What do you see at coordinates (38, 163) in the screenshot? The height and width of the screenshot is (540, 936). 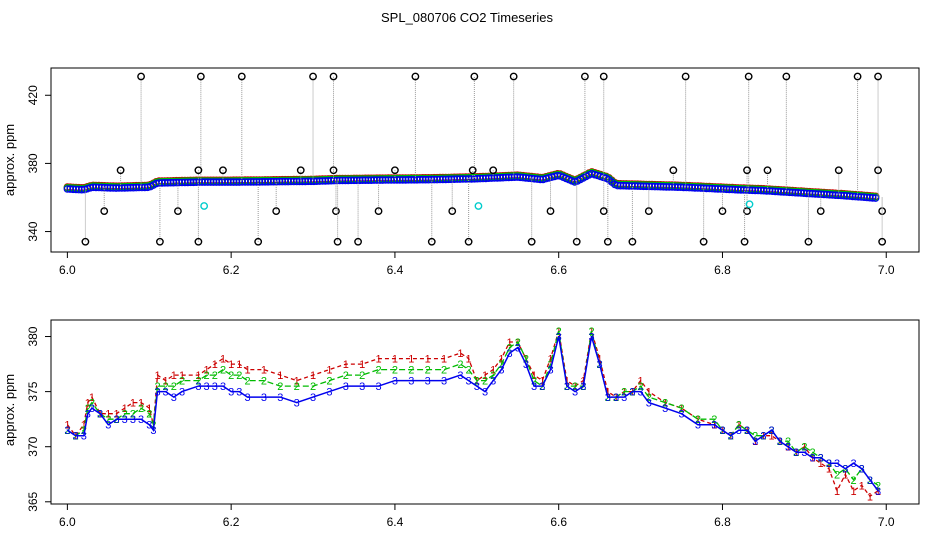 I see `top-y-axis: 340 380 420` at bounding box center [38, 163].